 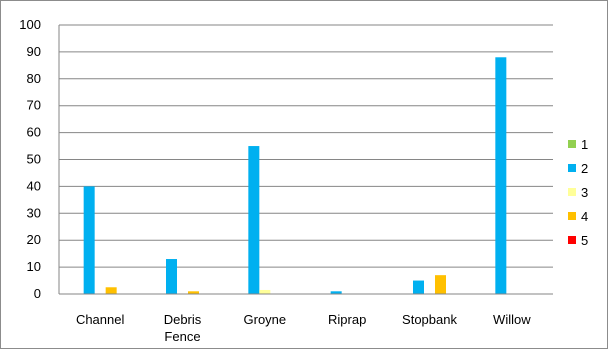 I want to click on legend-label: 3, so click(x=584, y=192).